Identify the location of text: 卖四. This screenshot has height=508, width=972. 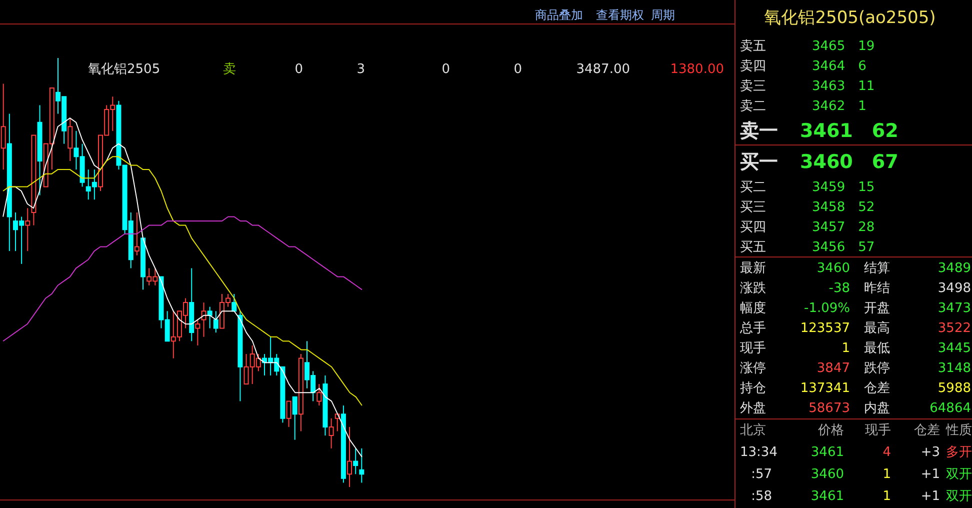
(753, 66).